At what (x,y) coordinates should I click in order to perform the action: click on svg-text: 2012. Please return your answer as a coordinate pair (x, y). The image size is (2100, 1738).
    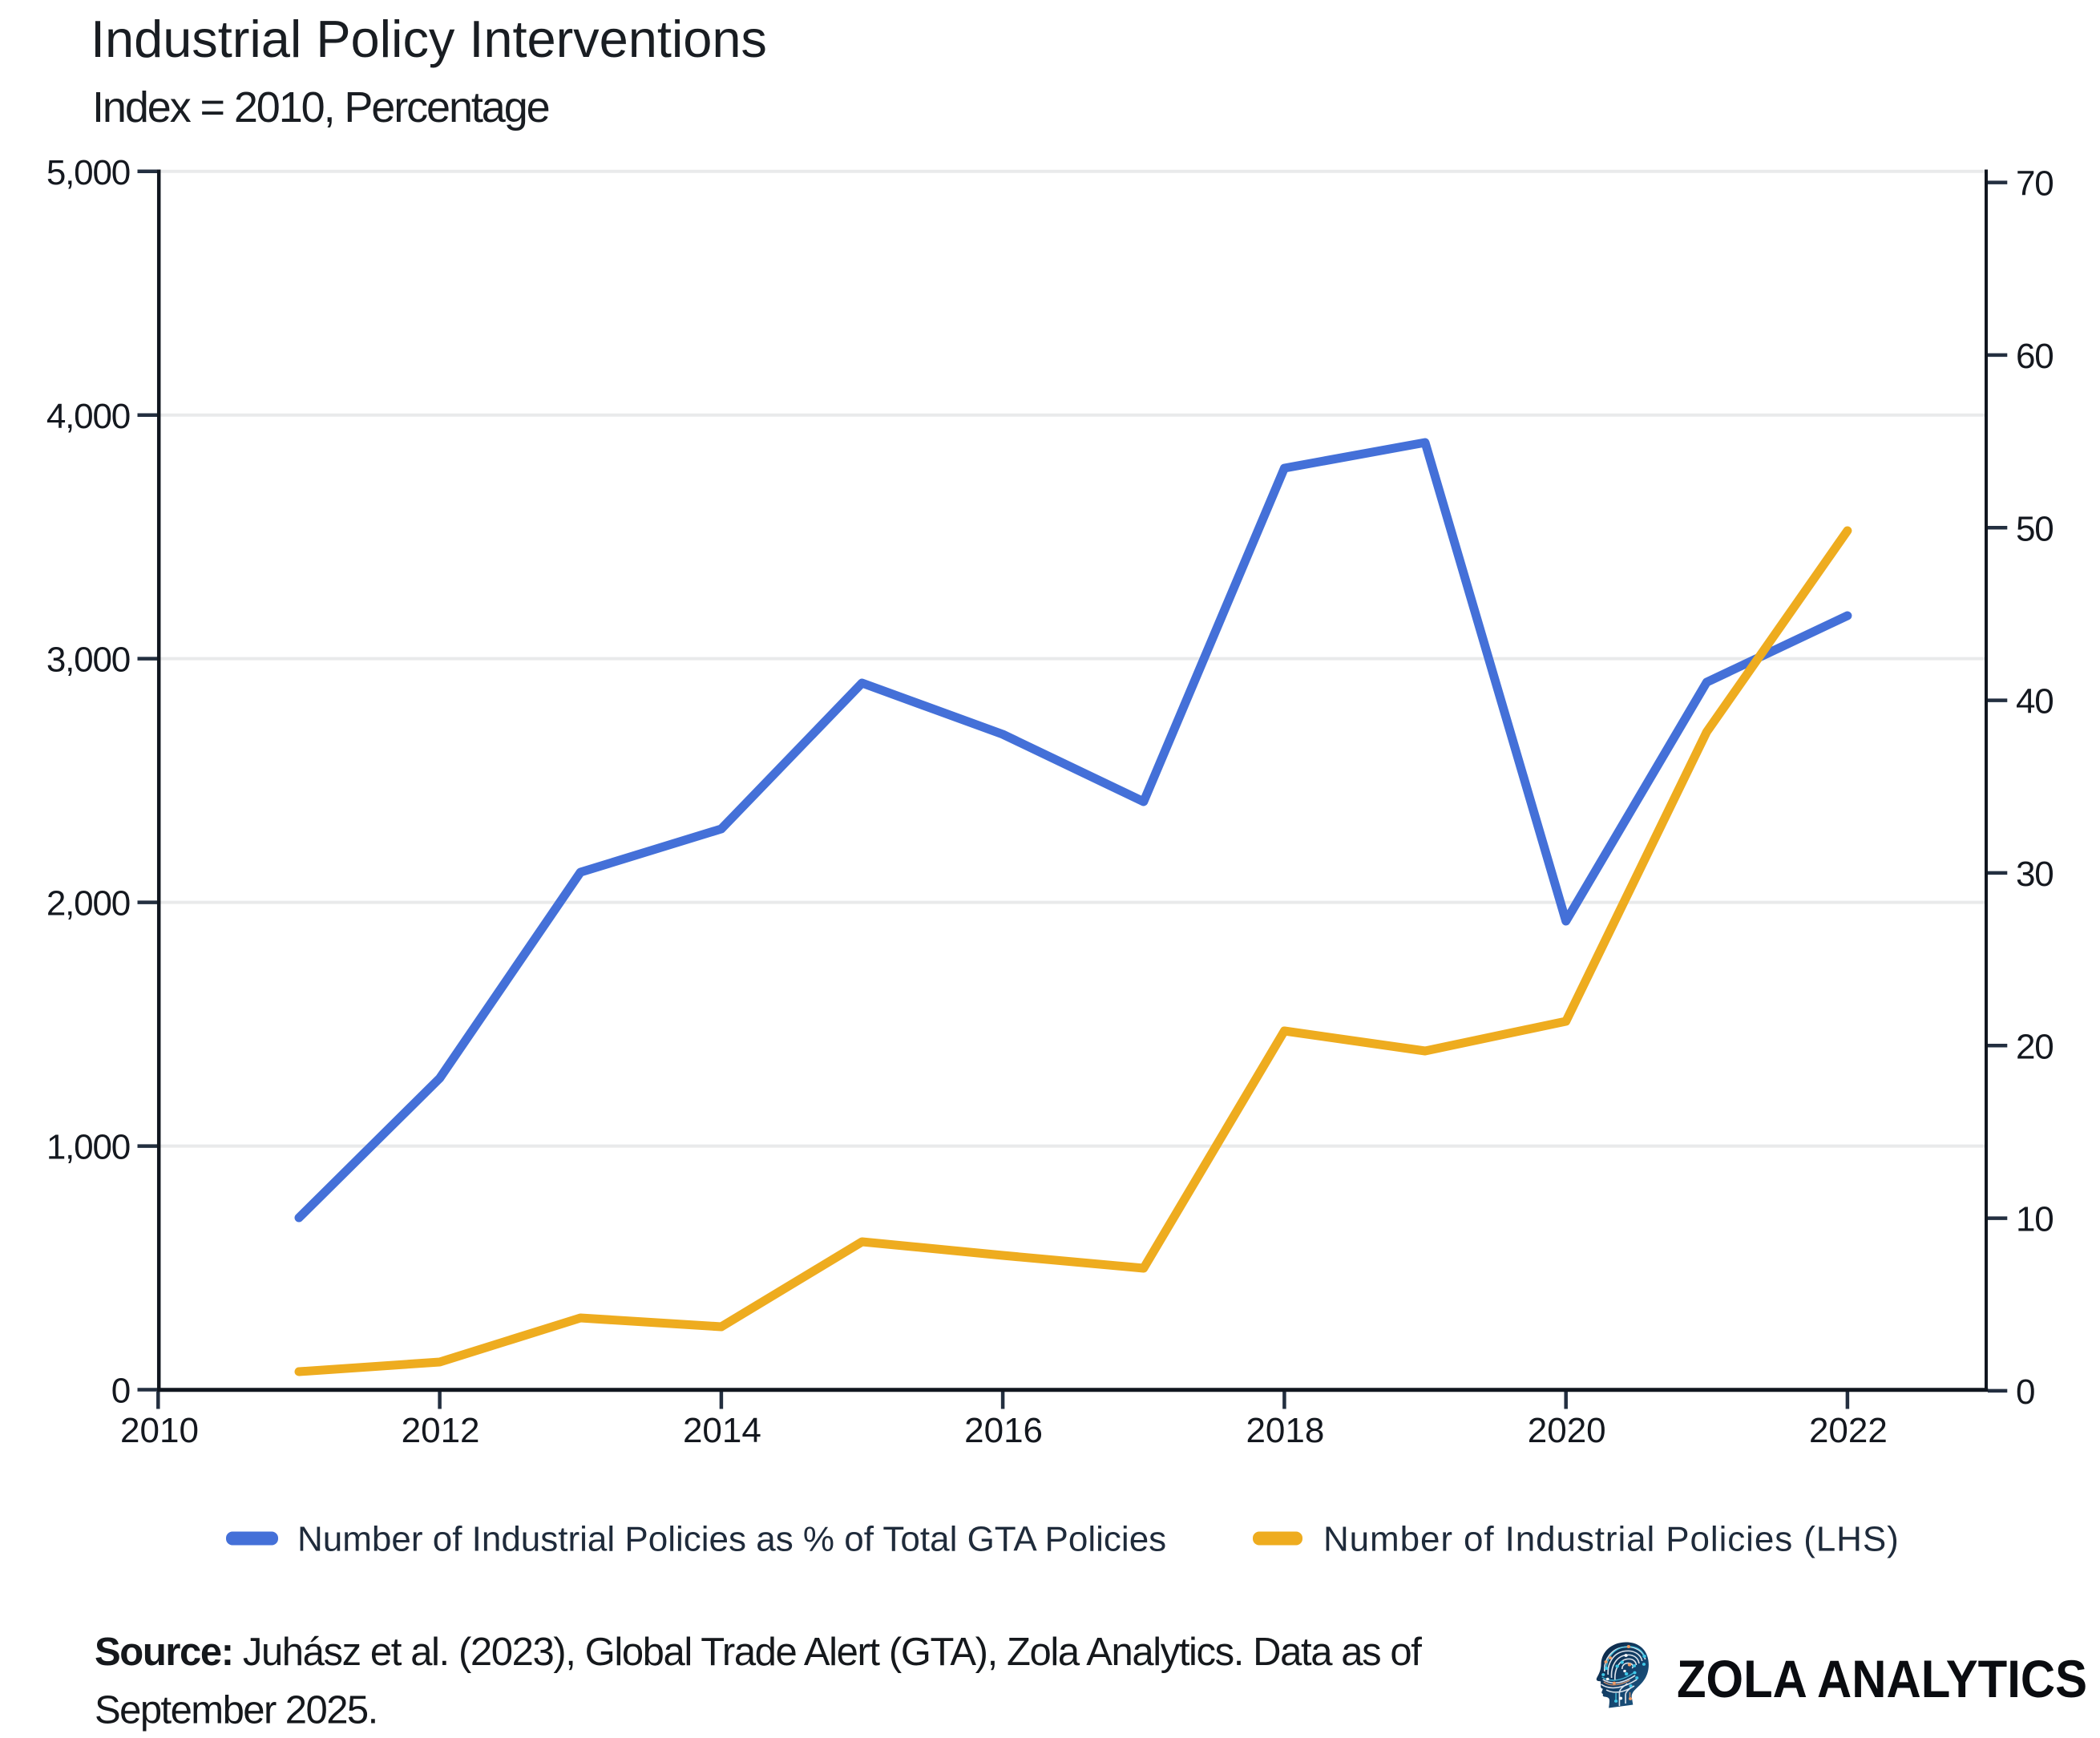
    Looking at the image, I should click on (441, 1430).